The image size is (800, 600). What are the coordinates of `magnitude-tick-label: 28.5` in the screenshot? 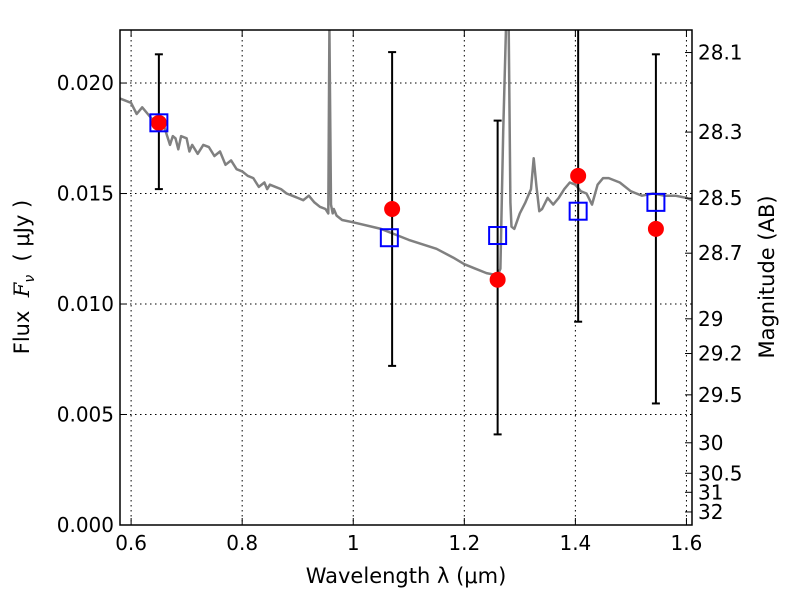 It's located at (720, 198).